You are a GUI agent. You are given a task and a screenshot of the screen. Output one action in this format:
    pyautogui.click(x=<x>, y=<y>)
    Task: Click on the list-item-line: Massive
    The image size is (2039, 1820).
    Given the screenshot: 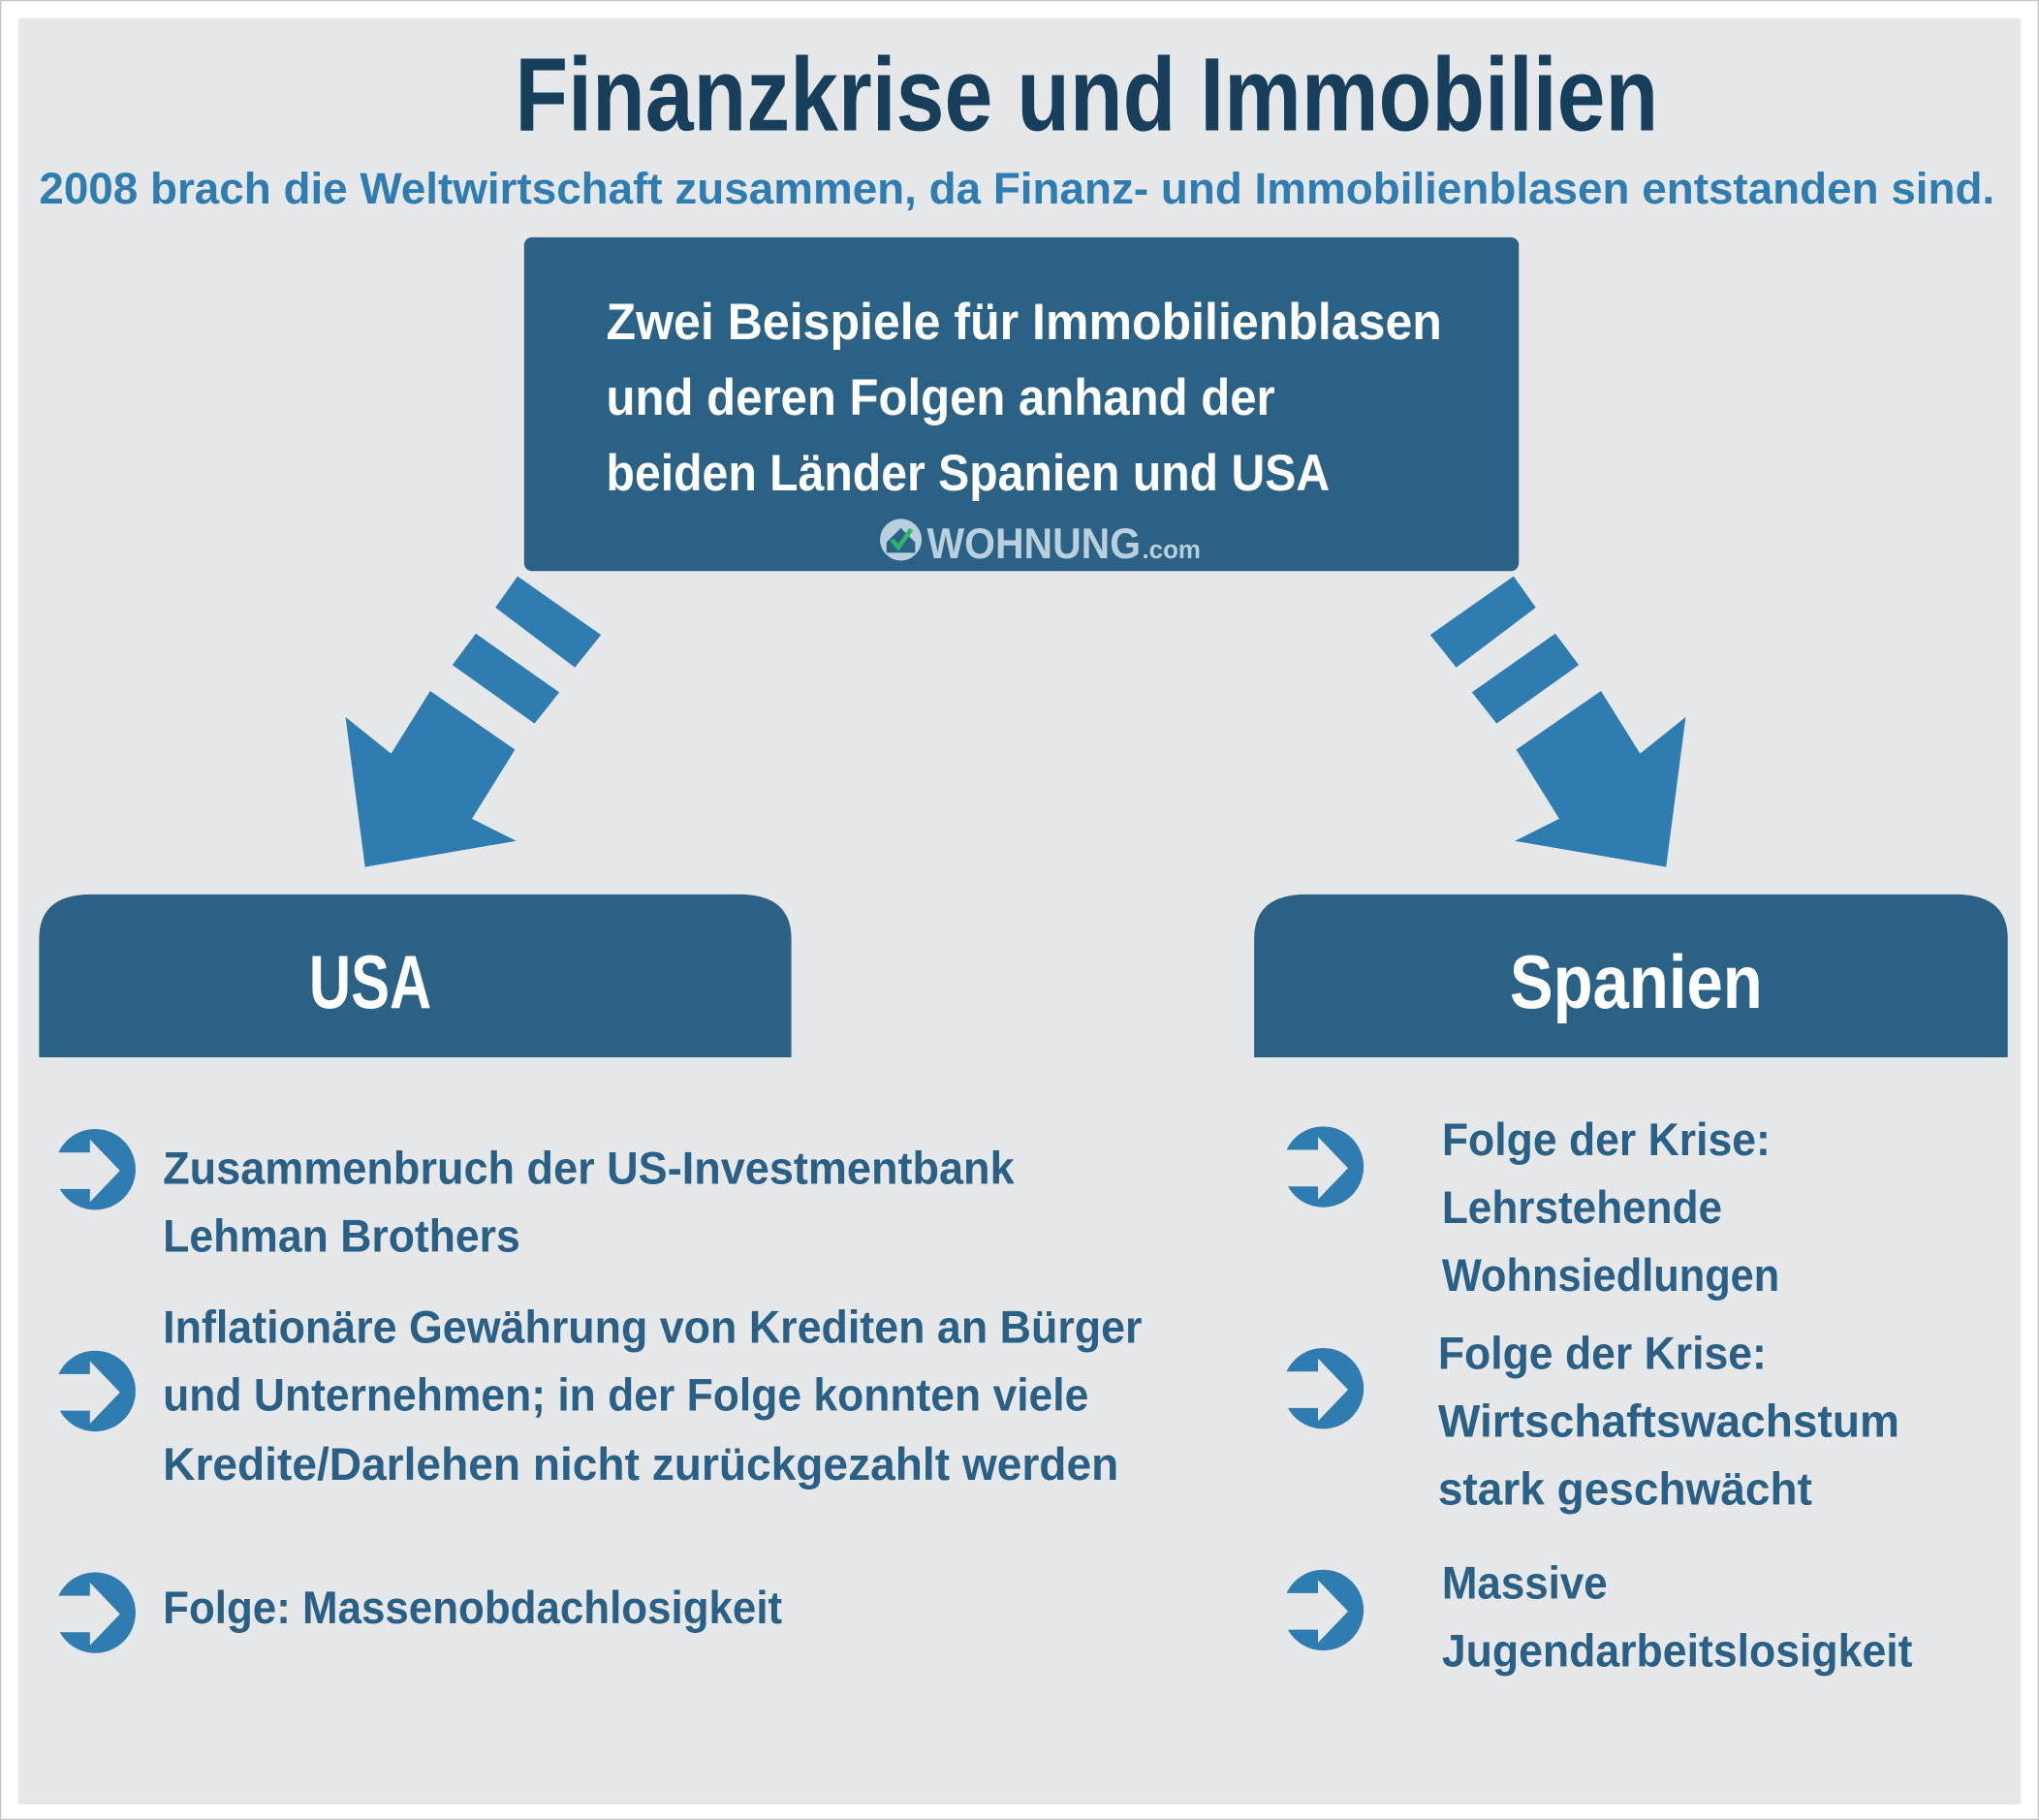 What is the action you would take?
    pyautogui.click(x=1525, y=1582)
    